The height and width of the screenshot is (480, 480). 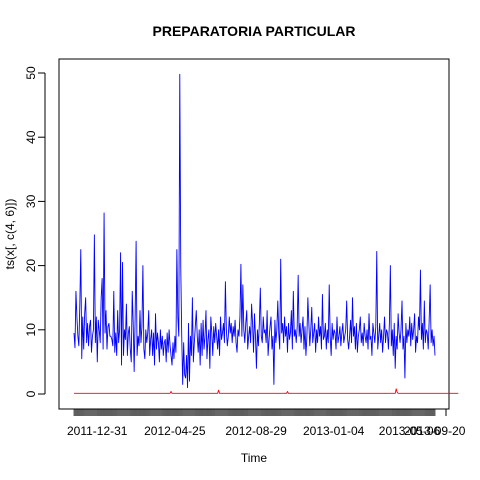 What do you see at coordinates (435, 431) in the screenshot?
I see `x-tick-label: 2013-09-20` at bounding box center [435, 431].